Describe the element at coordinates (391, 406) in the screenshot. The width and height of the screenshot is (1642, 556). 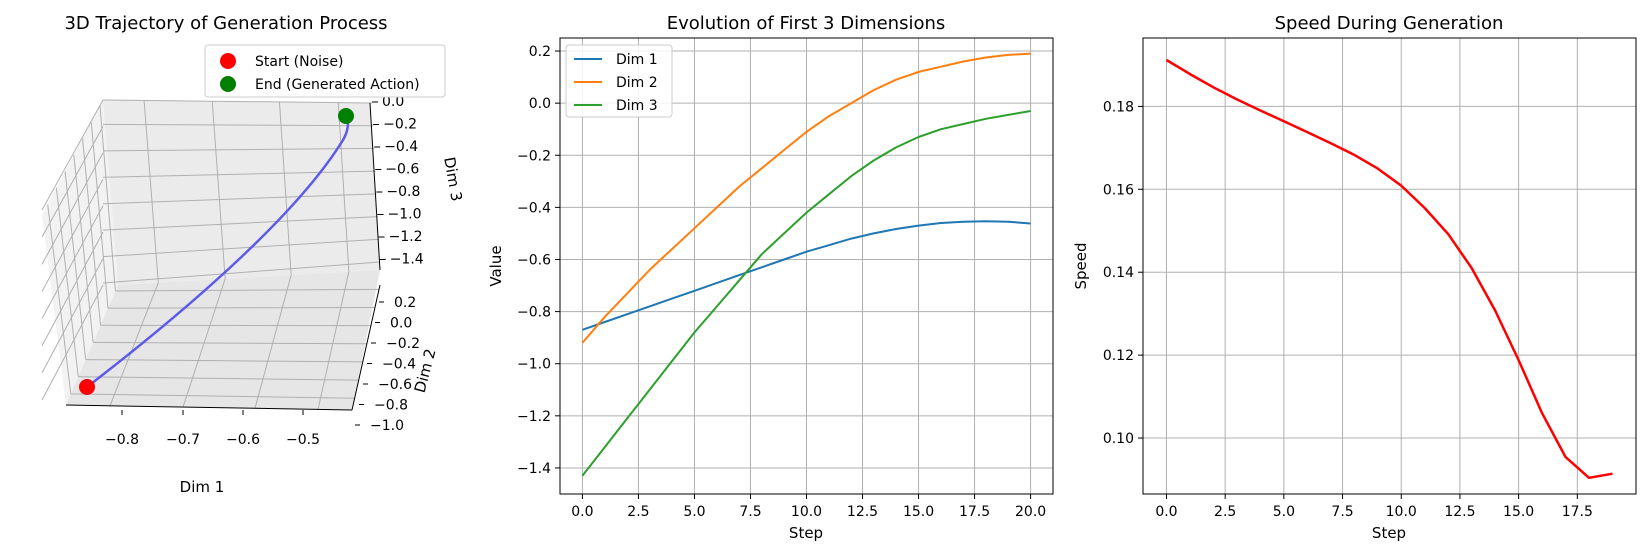
I see `y-3d-tick-label-5: −0.8` at that location.